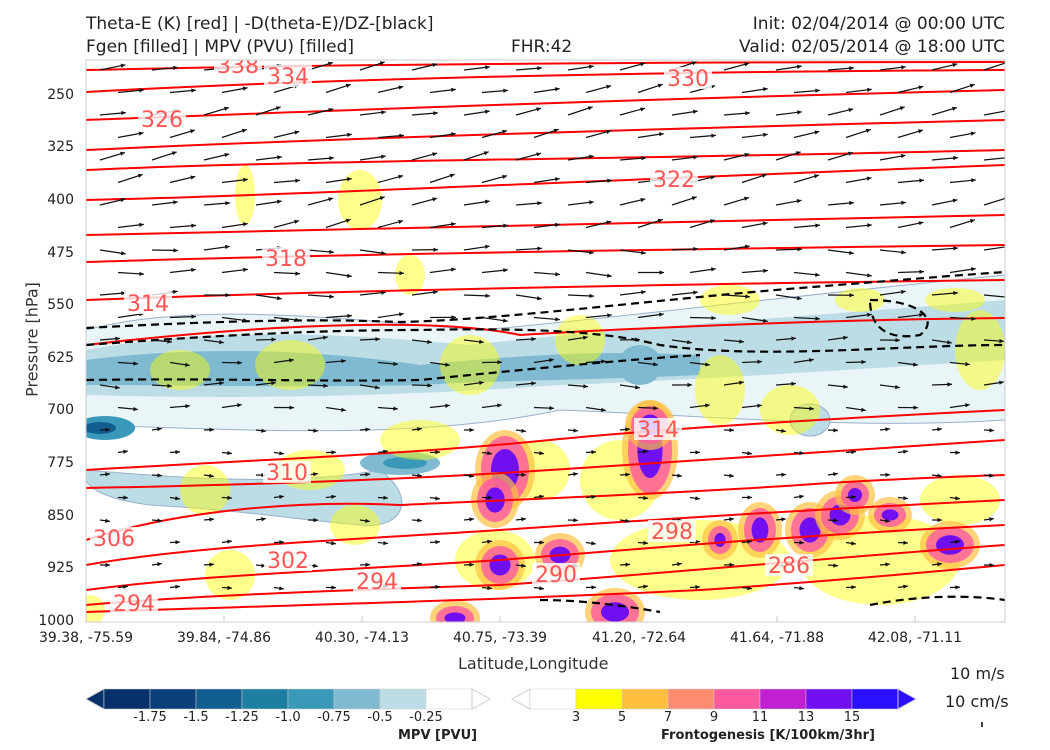  I want to click on stability-contour, so click(600, 606).